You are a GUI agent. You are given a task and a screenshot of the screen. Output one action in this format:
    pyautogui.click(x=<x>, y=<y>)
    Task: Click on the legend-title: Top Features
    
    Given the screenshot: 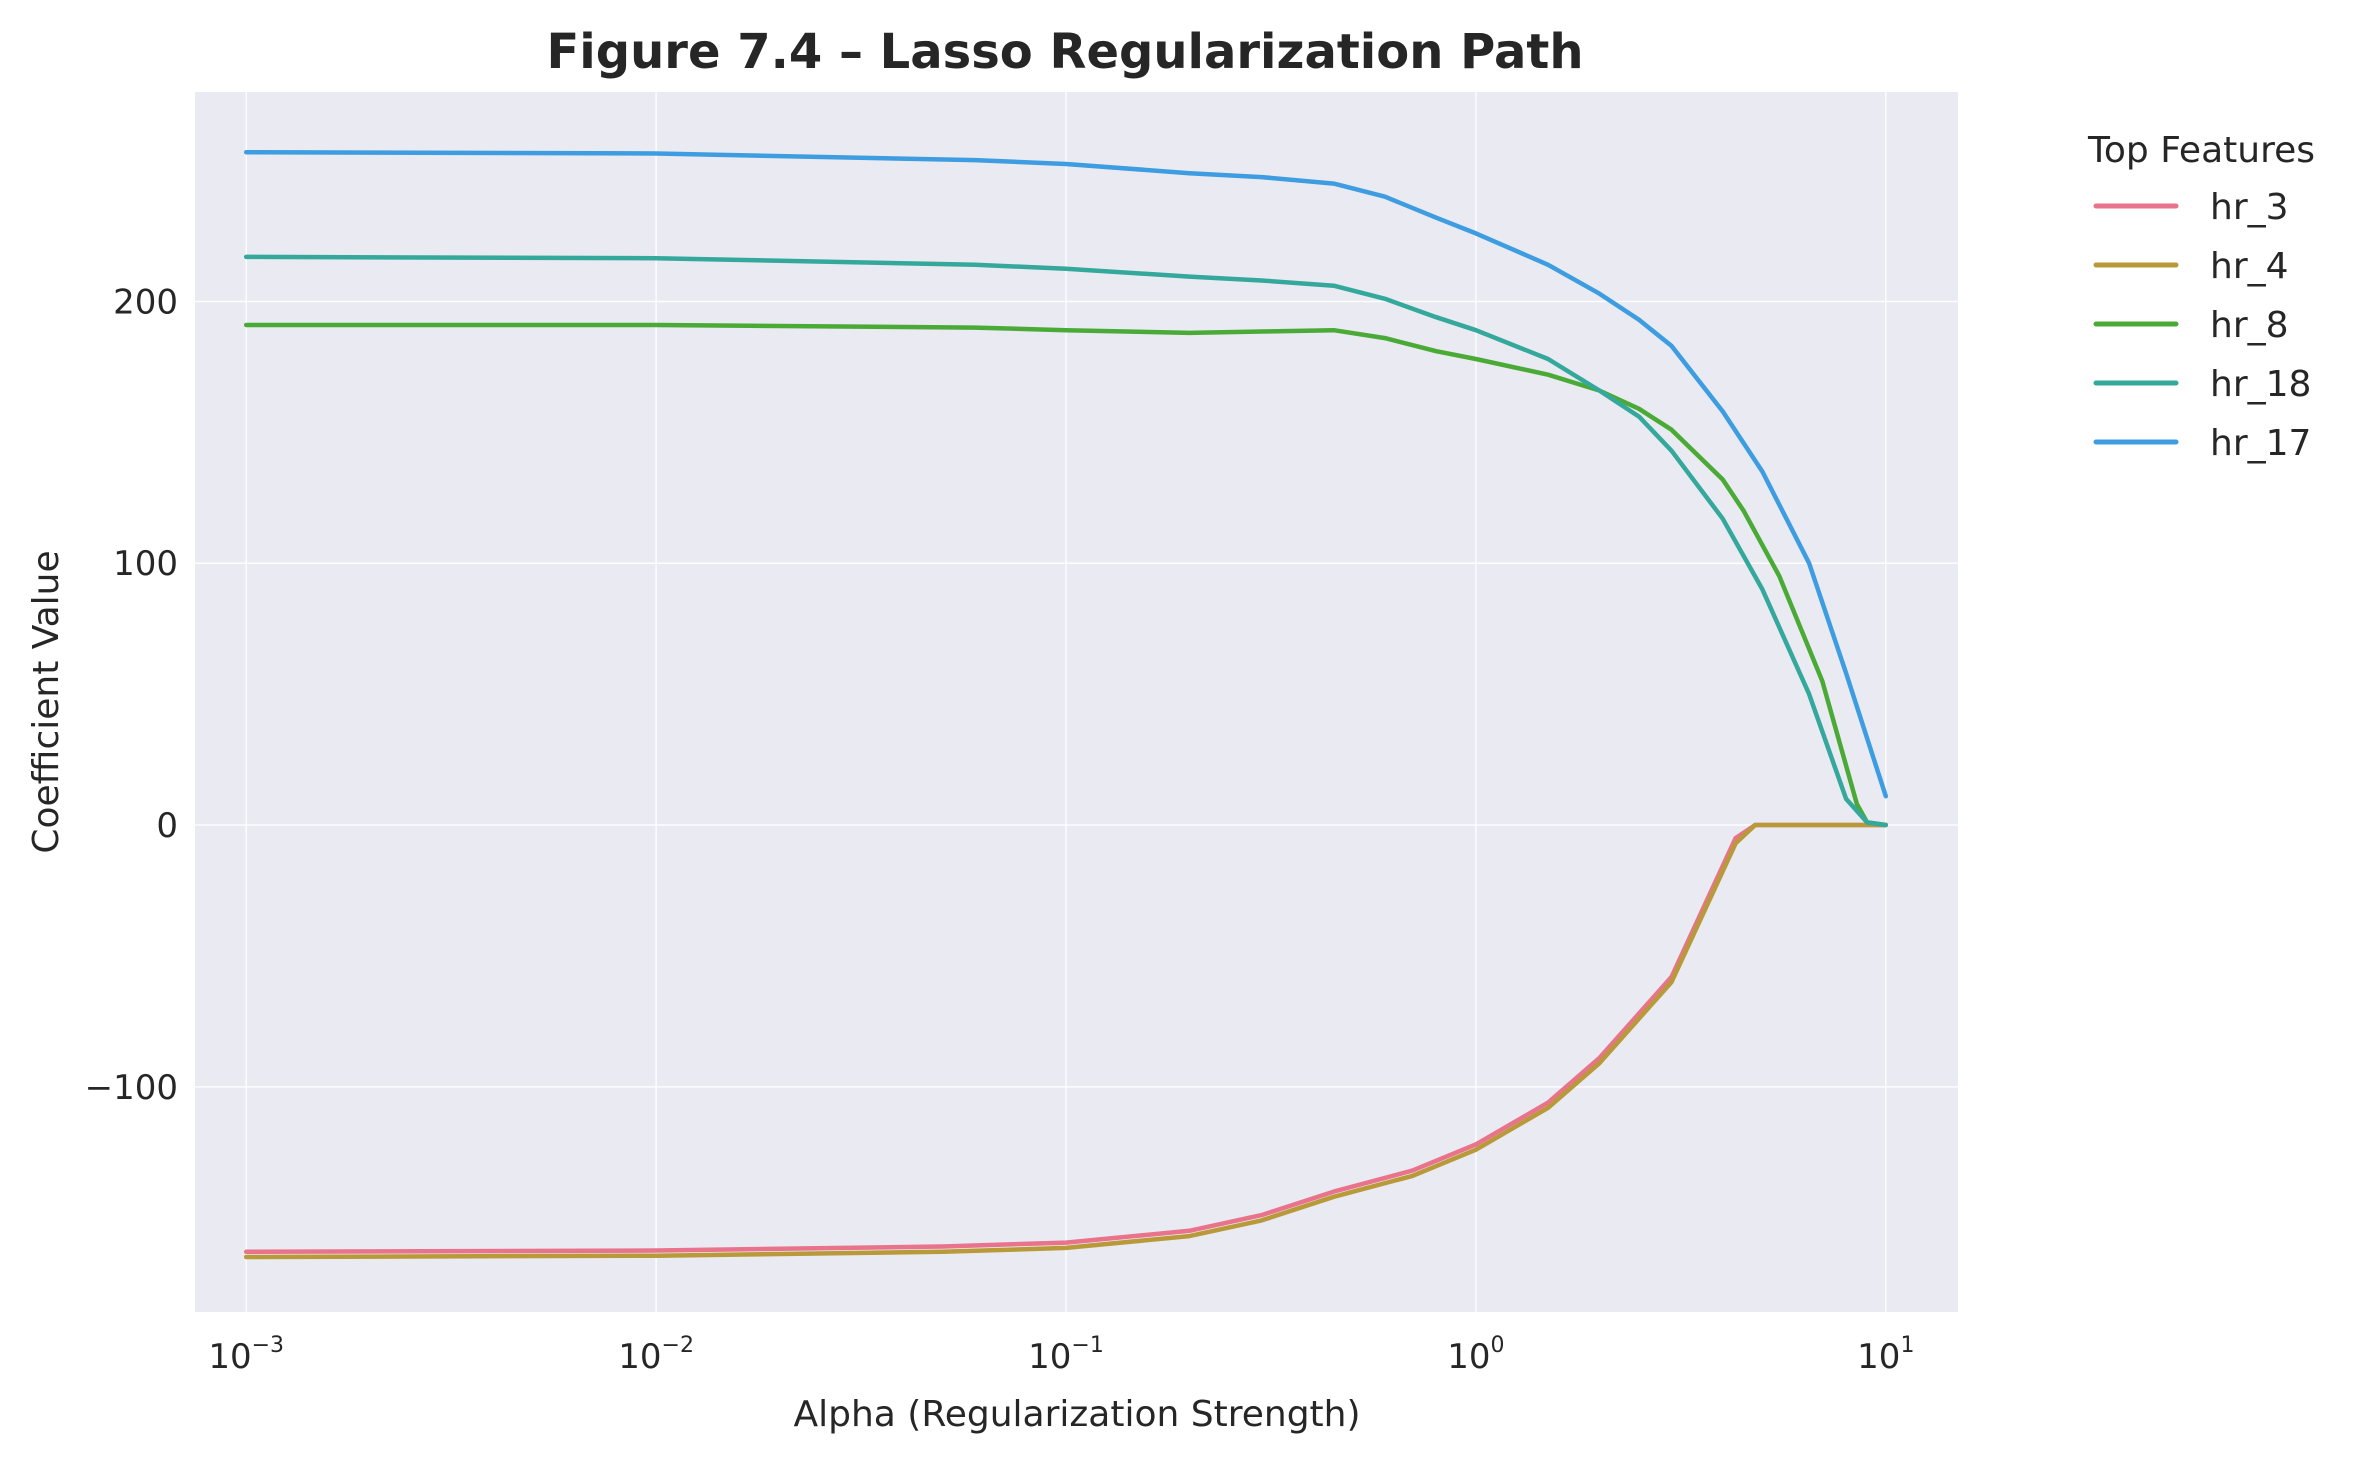 What is the action you would take?
    pyautogui.click(x=2201, y=150)
    